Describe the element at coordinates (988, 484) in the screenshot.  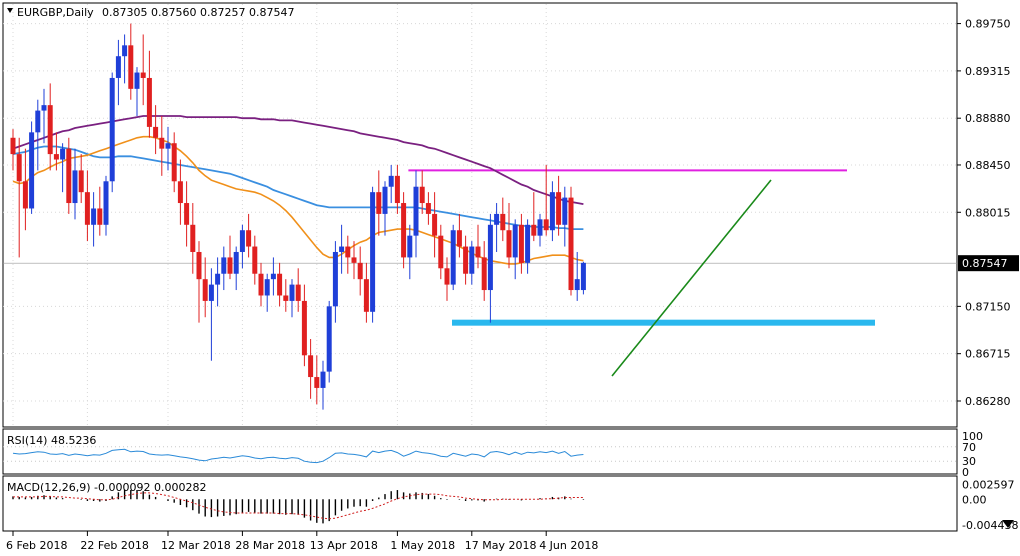
I see `macd-tick-label: 0.002597` at that location.